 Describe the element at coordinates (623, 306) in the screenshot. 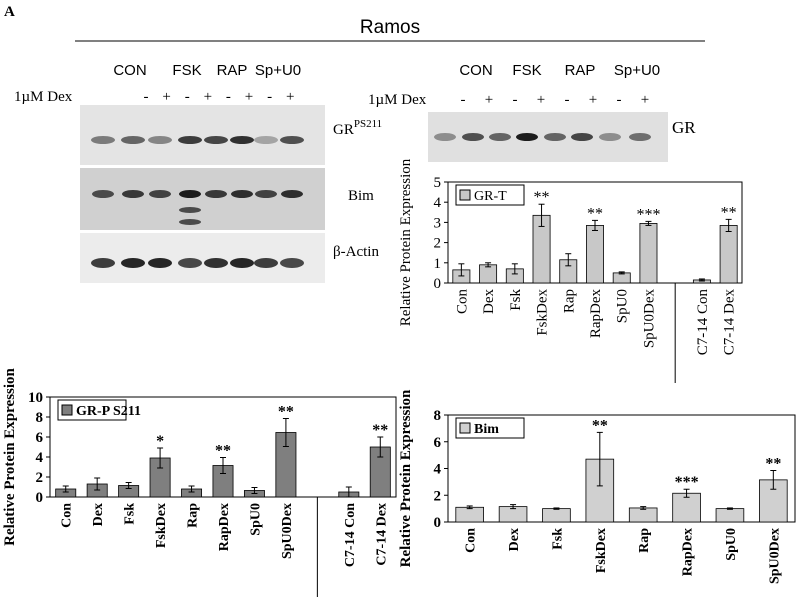

I see `x-tick-label: SpU0` at that location.